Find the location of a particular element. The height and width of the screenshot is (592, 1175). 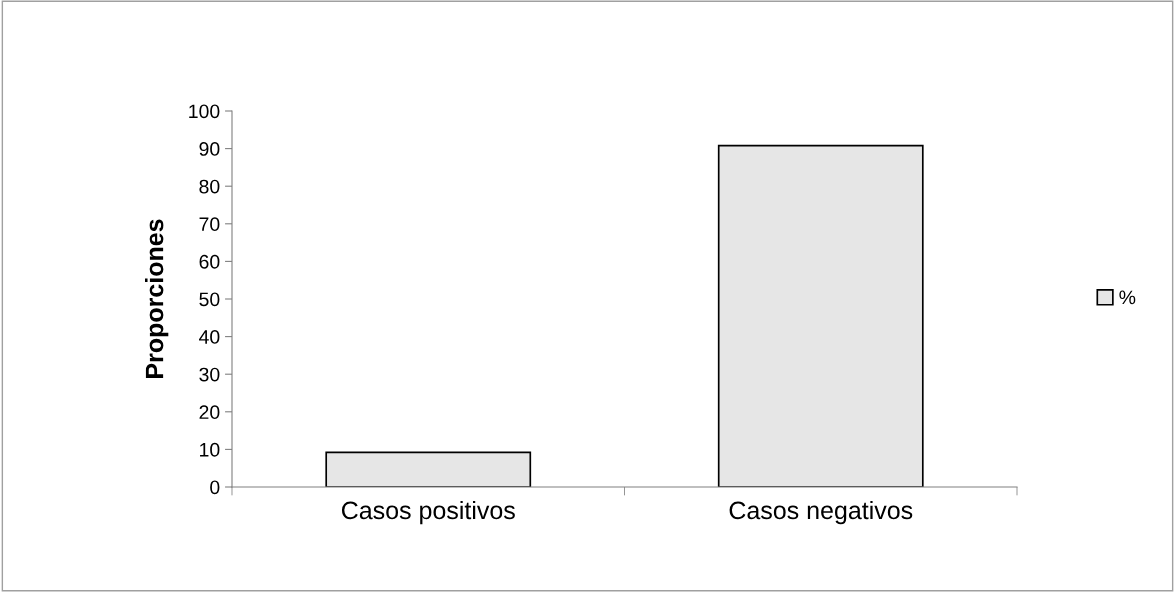

y-tick-label: 100 is located at coordinates (204, 111).